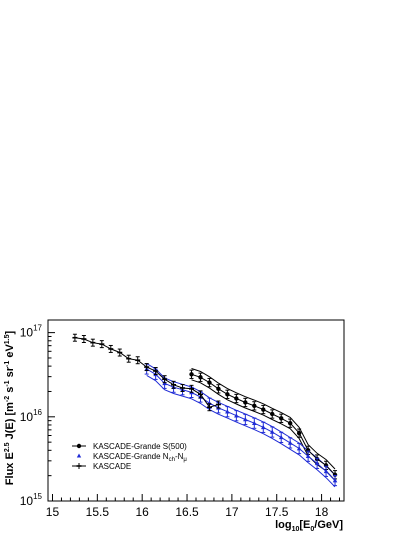 The width and height of the screenshot is (415, 537). Describe the element at coordinates (98, 512) in the screenshot. I see `x-tick-label: 15.5` at that location.